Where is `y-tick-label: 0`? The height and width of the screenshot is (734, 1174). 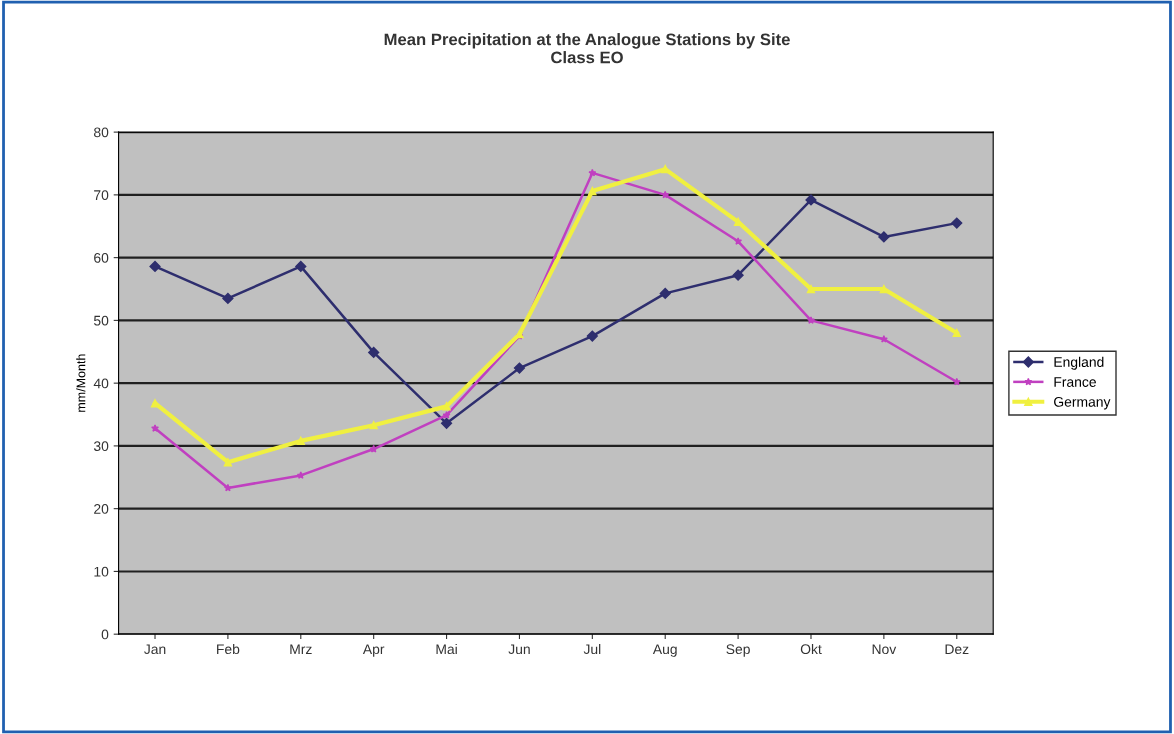 y-tick-label: 0 is located at coordinates (105, 634).